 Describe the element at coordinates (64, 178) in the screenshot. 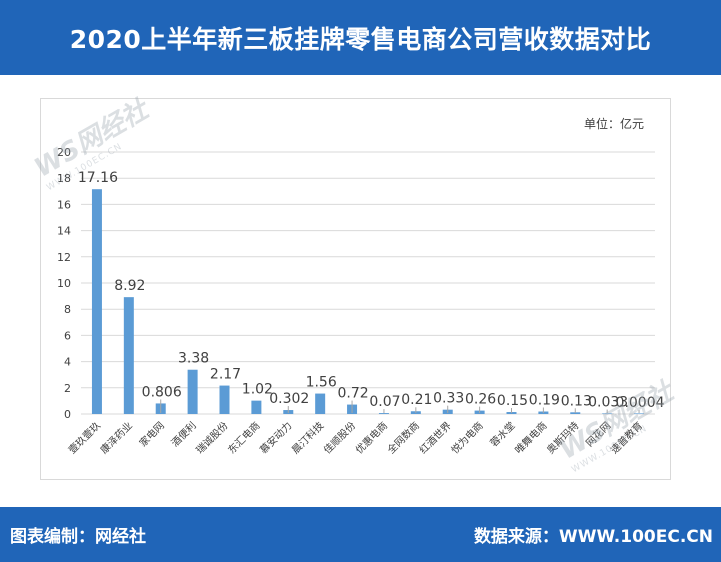

I see `y-tick-label: 18` at that location.